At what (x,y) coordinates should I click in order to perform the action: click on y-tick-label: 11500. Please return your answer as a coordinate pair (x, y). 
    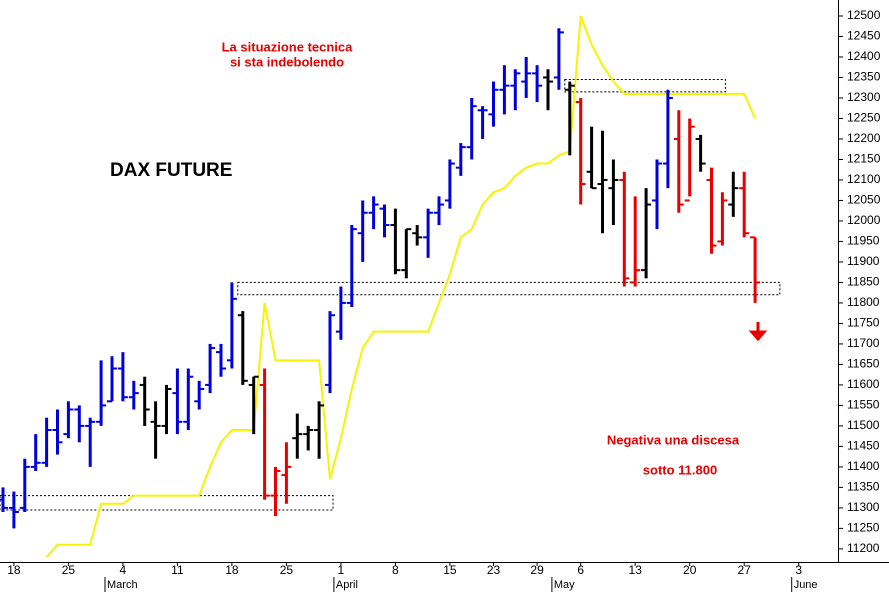
    Looking at the image, I should click on (863, 425).